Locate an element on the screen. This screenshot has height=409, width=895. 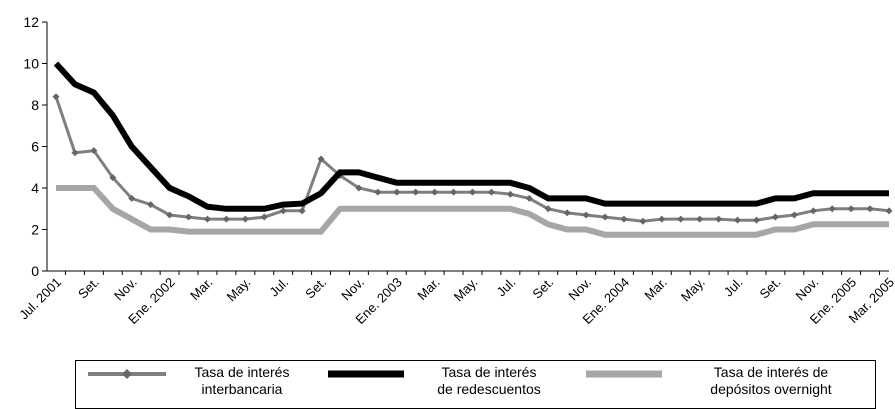
y-axis: 0 2 4 6 8 10 12 is located at coordinates (35, 146).